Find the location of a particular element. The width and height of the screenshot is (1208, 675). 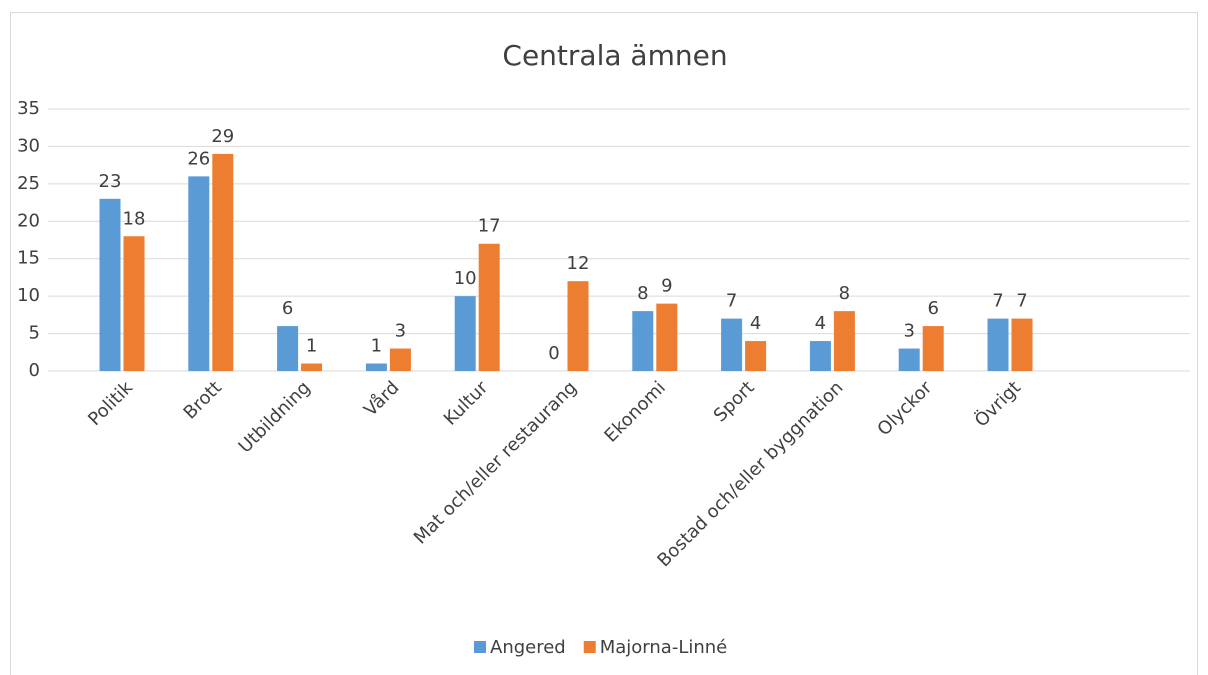

legend-label: Angered is located at coordinates (528, 647).